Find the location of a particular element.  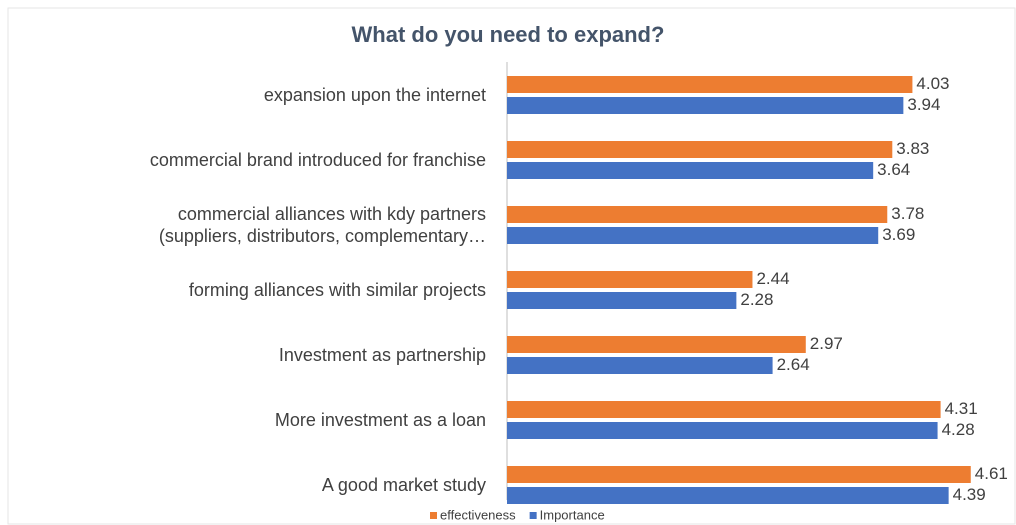

value-label: 2.97 is located at coordinates (826, 343).